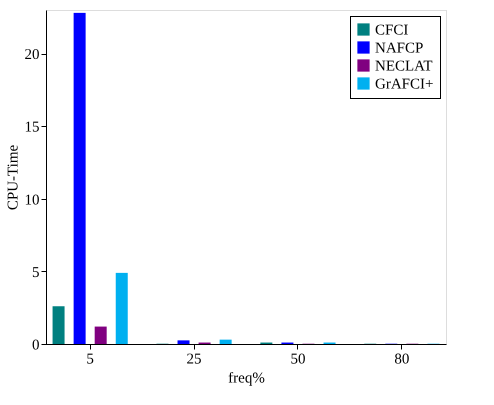  I want to click on y-axis-title: CPU-Time, so click(14, 177).